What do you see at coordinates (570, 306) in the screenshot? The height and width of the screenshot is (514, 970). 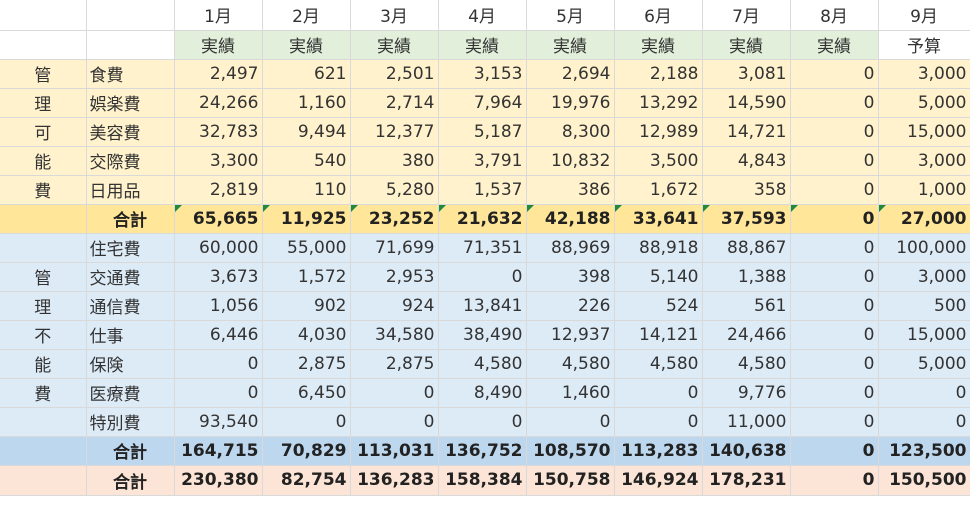 I see `amount-cell: 226` at bounding box center [570, 306].